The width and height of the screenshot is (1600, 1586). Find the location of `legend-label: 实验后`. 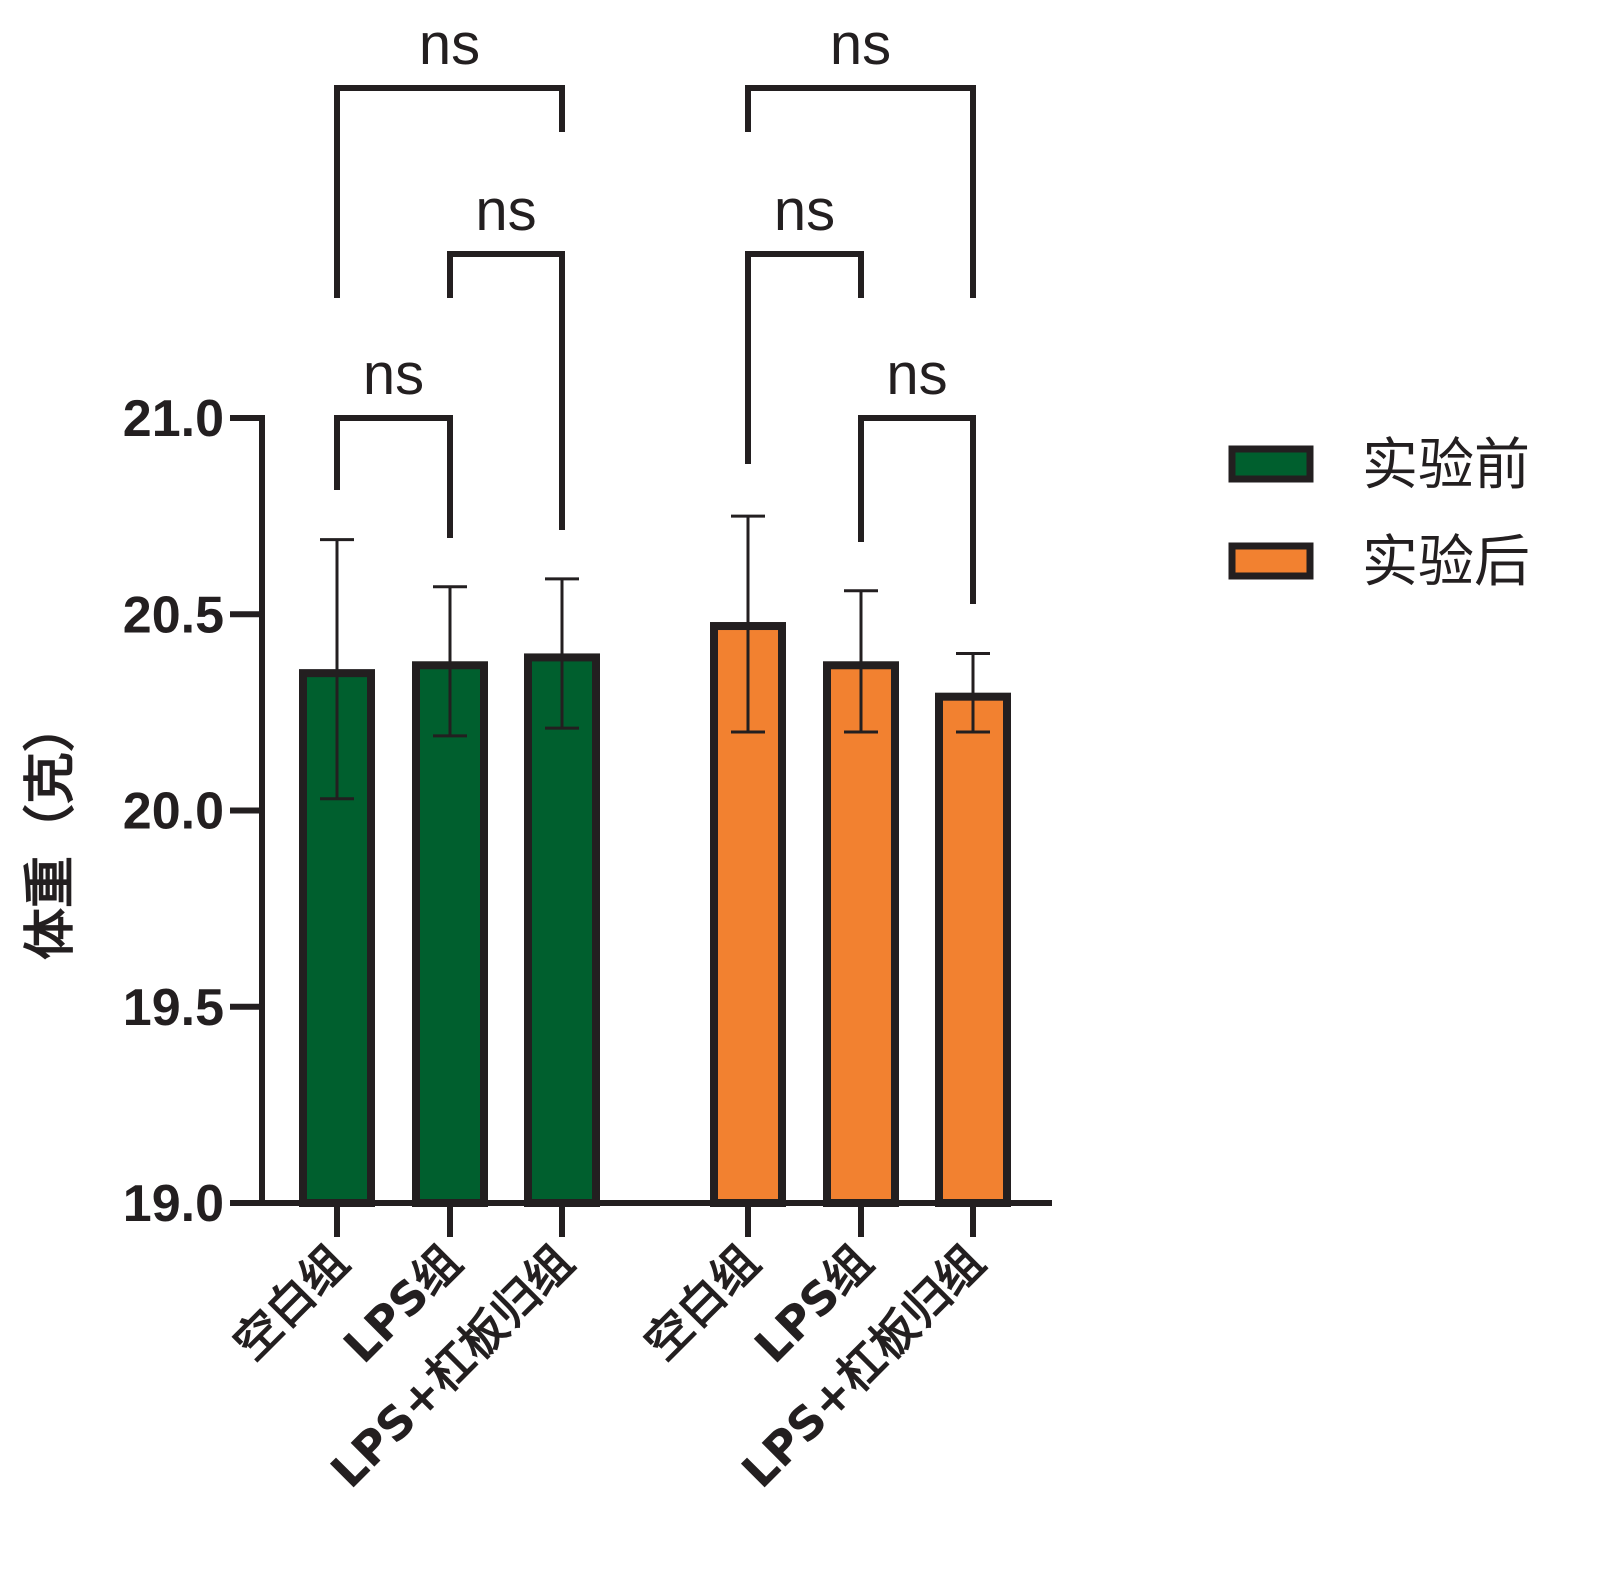

legend-label: 实验后 is located at coordinates (1446, 562).